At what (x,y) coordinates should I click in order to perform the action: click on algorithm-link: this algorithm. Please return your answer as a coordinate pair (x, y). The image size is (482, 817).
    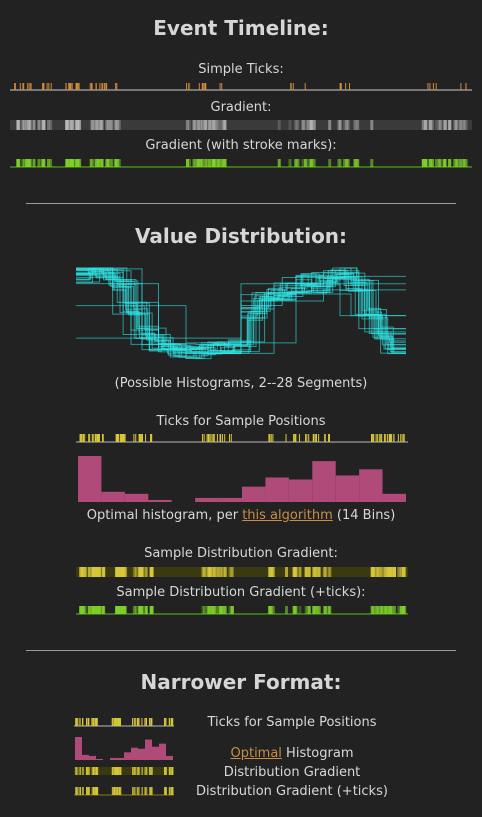
    Looking at the image, I should click on (287, 515).